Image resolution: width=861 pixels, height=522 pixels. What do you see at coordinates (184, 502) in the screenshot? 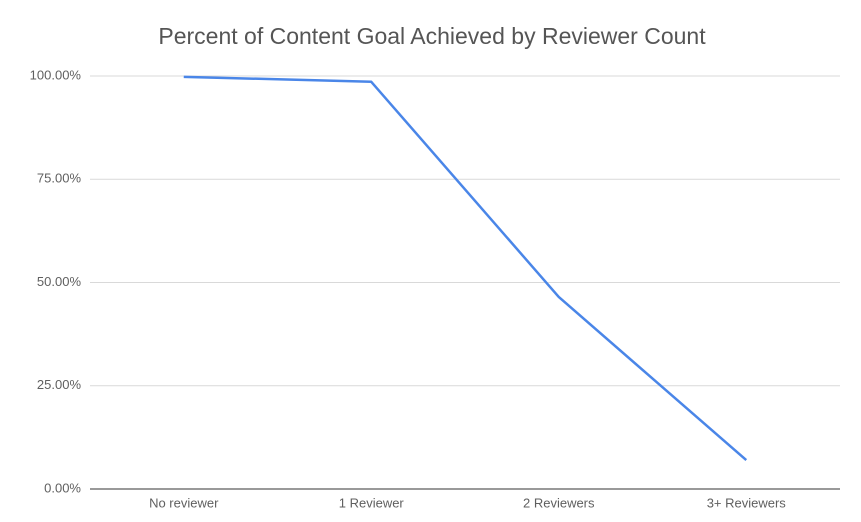
I see `x-tick-label: No reviewer` at bounding box center [184, 502].